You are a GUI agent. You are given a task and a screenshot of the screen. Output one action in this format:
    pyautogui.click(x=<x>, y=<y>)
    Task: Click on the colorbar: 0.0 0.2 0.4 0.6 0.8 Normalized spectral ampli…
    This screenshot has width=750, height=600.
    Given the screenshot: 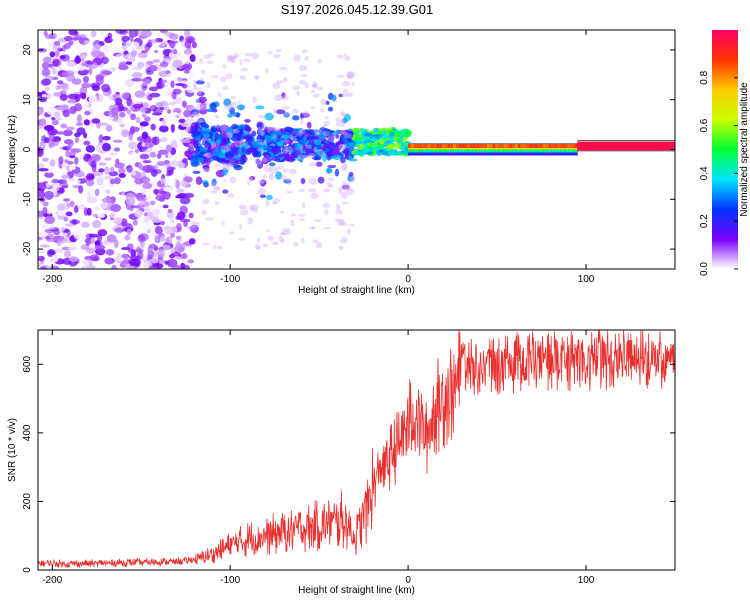 What is the action you would take?
    pyautogui.click(x=724, y=153)
    